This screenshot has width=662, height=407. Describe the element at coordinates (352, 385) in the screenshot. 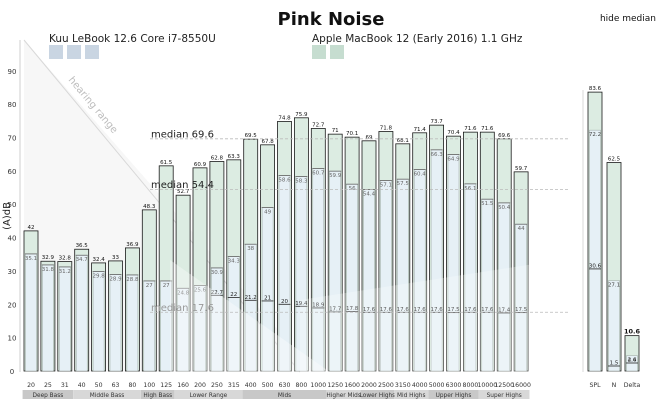

I see `x-tick-label: 1600` at that location.